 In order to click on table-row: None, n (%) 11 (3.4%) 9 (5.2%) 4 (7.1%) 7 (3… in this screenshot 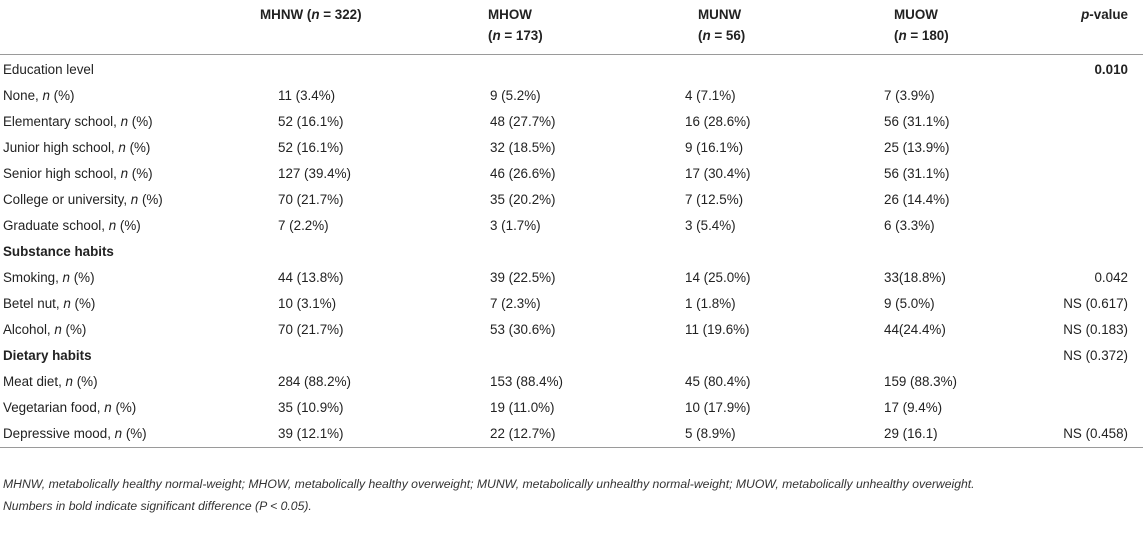, I will do `click(571, 96)`.